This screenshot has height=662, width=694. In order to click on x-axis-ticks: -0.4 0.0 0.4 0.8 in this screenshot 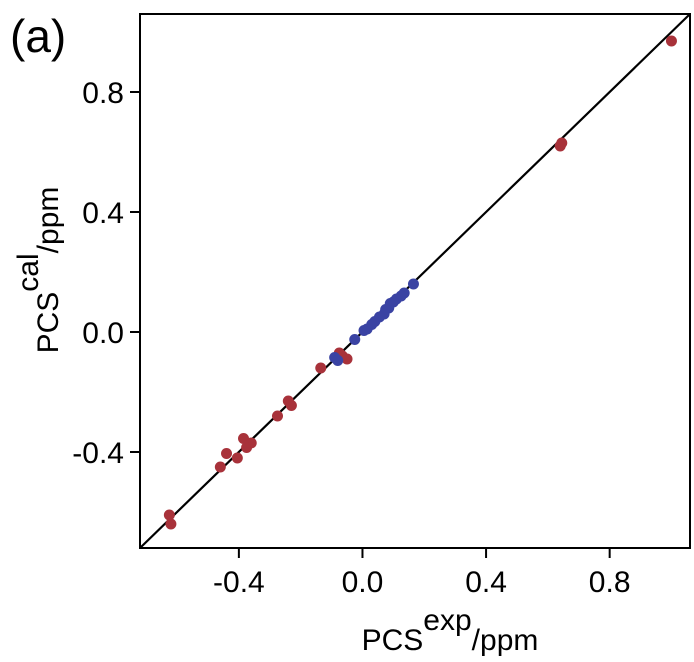, I will do `click(422, 573)`.